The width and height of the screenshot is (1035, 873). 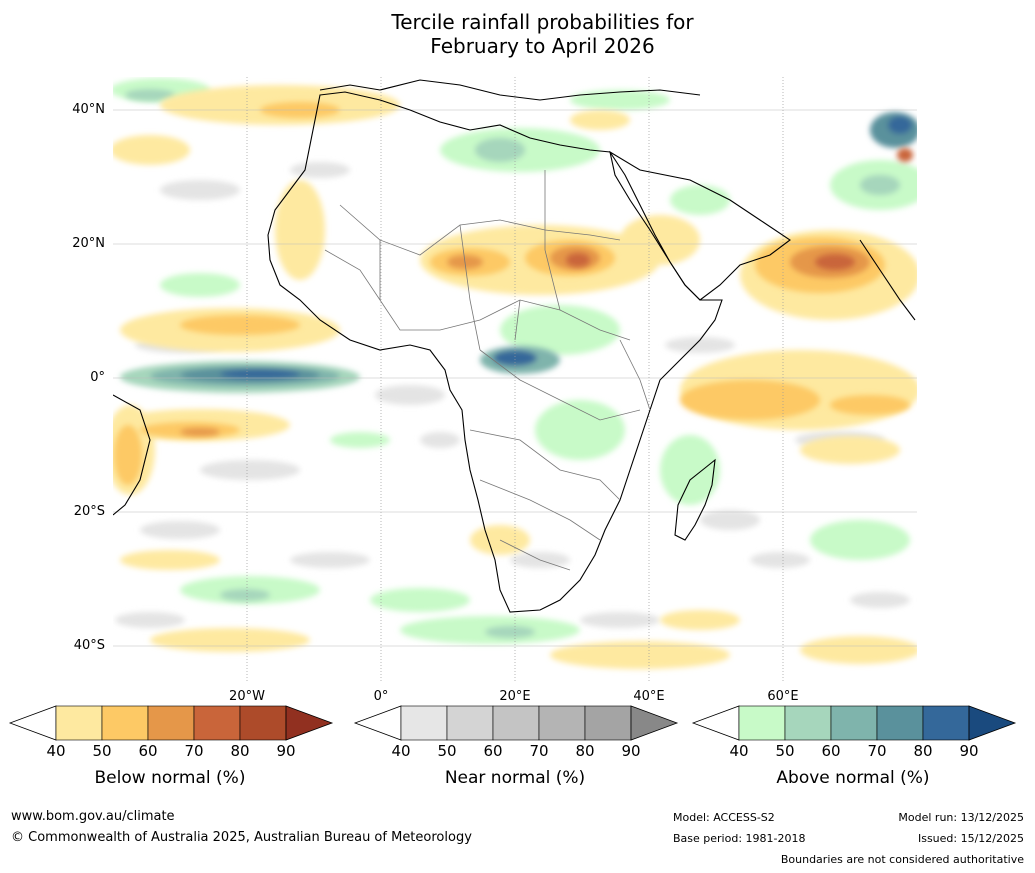 What do you see at coordinates (377, 723) in the screenshot?
I see `near-colorbar-under-triangle` at bounding box center [377, 723].